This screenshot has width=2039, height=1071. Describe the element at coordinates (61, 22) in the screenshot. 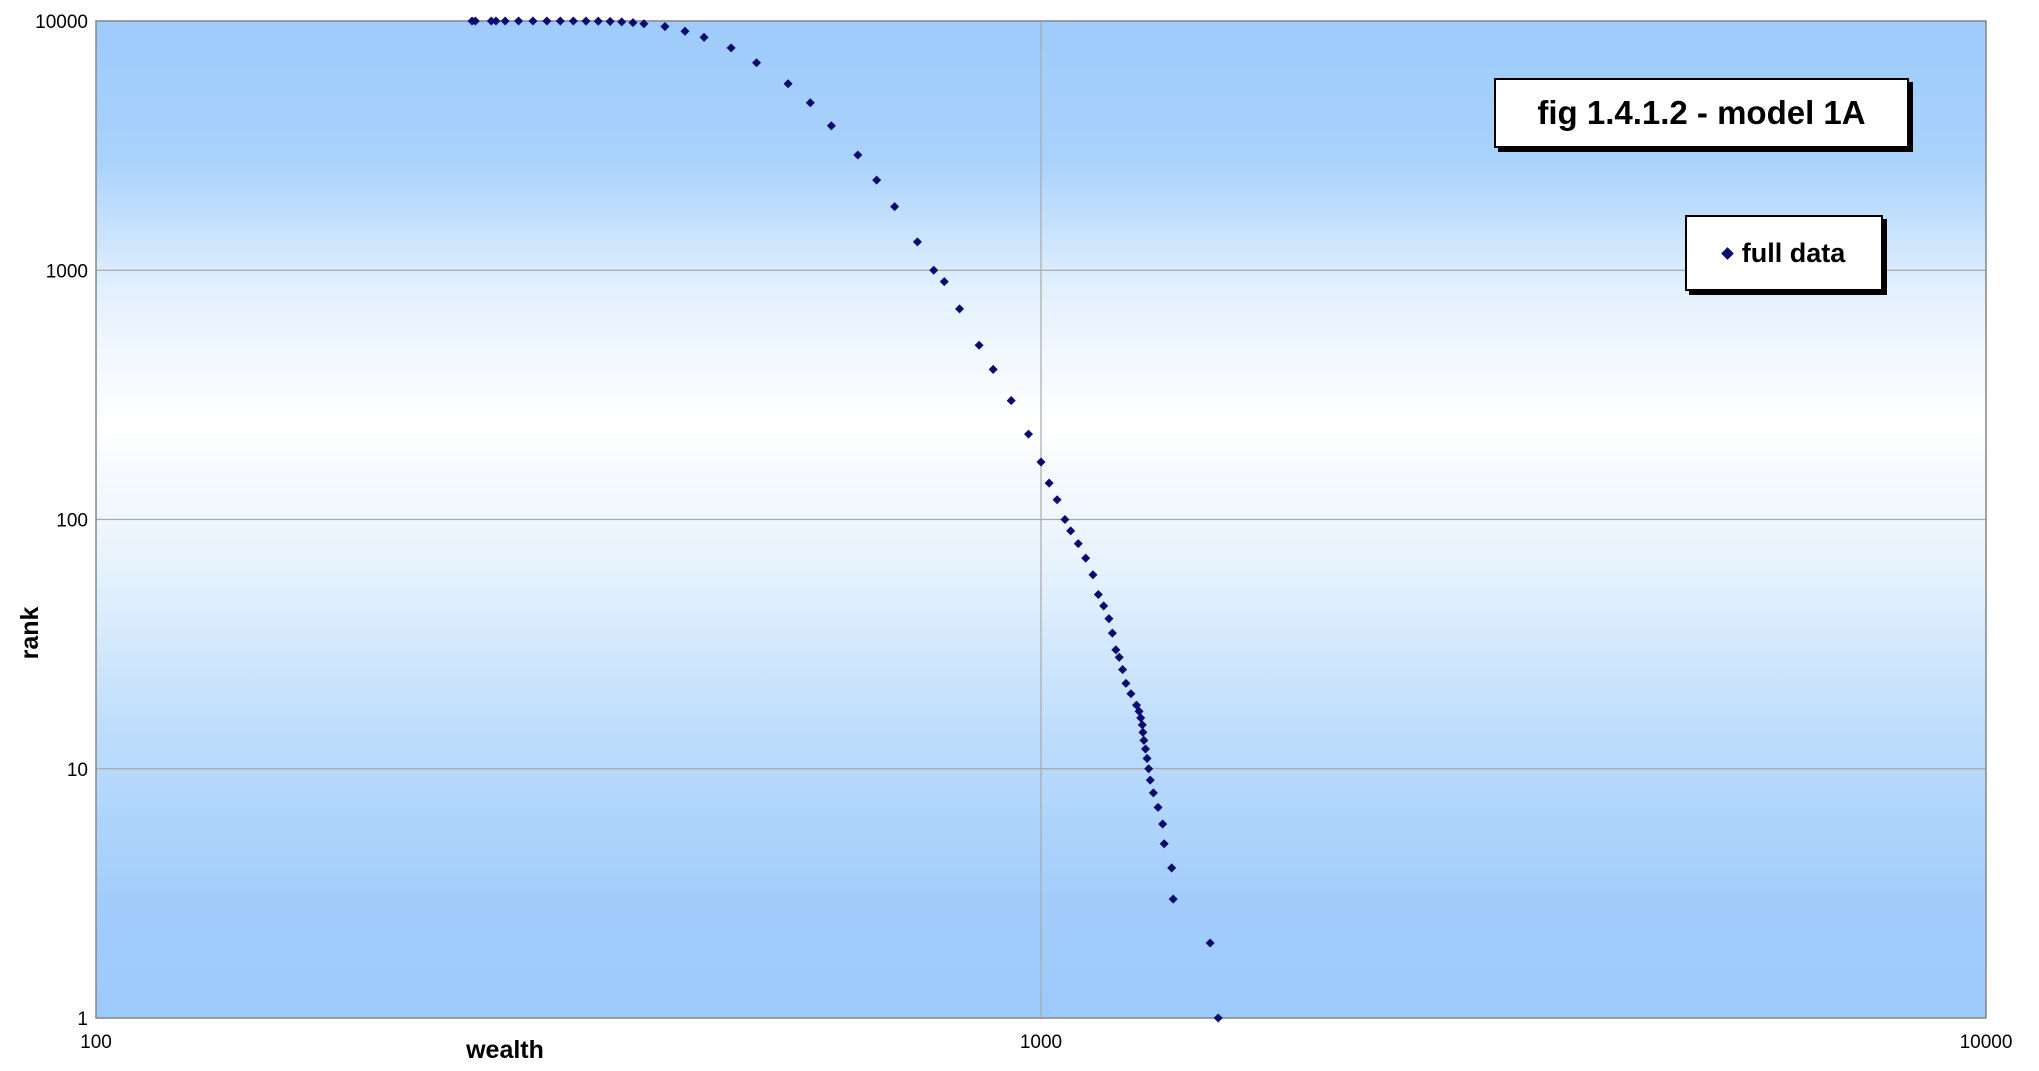

I see `y-tick-label: 10000` at that location.